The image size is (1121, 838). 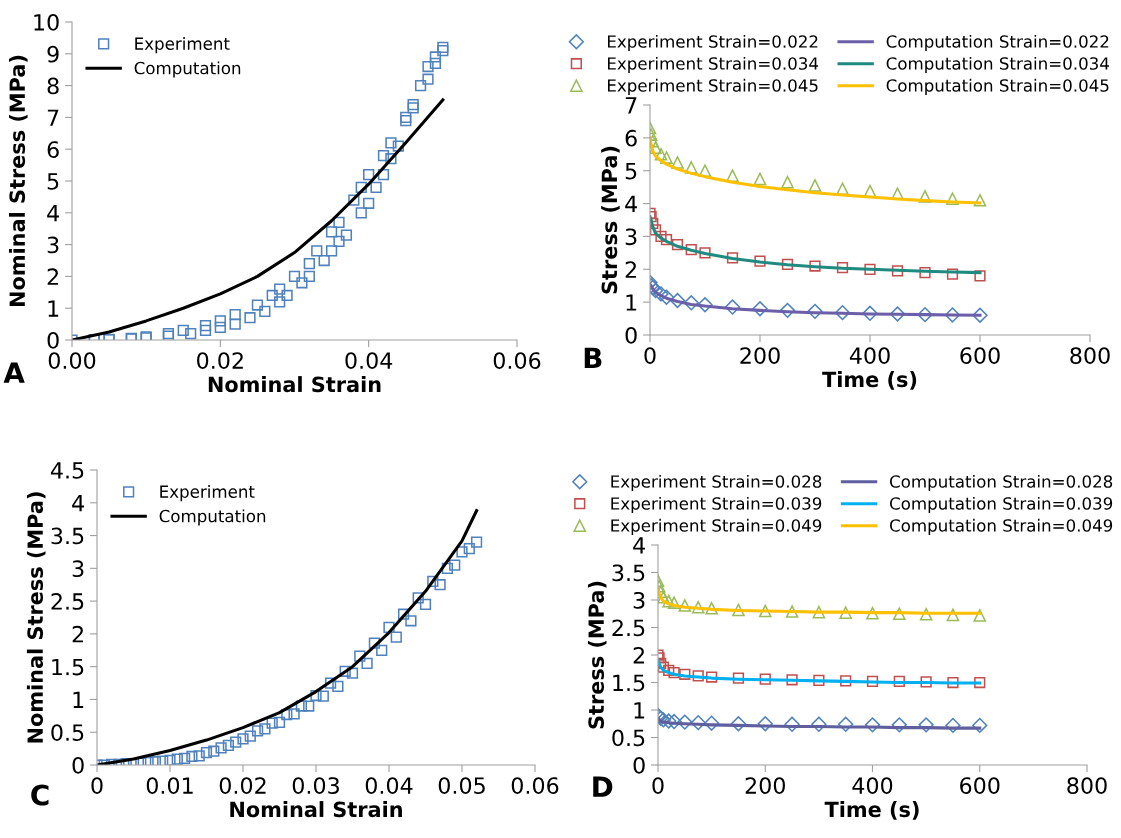 I want to click on y-tick-label: 6, so click(x=631, y=138).